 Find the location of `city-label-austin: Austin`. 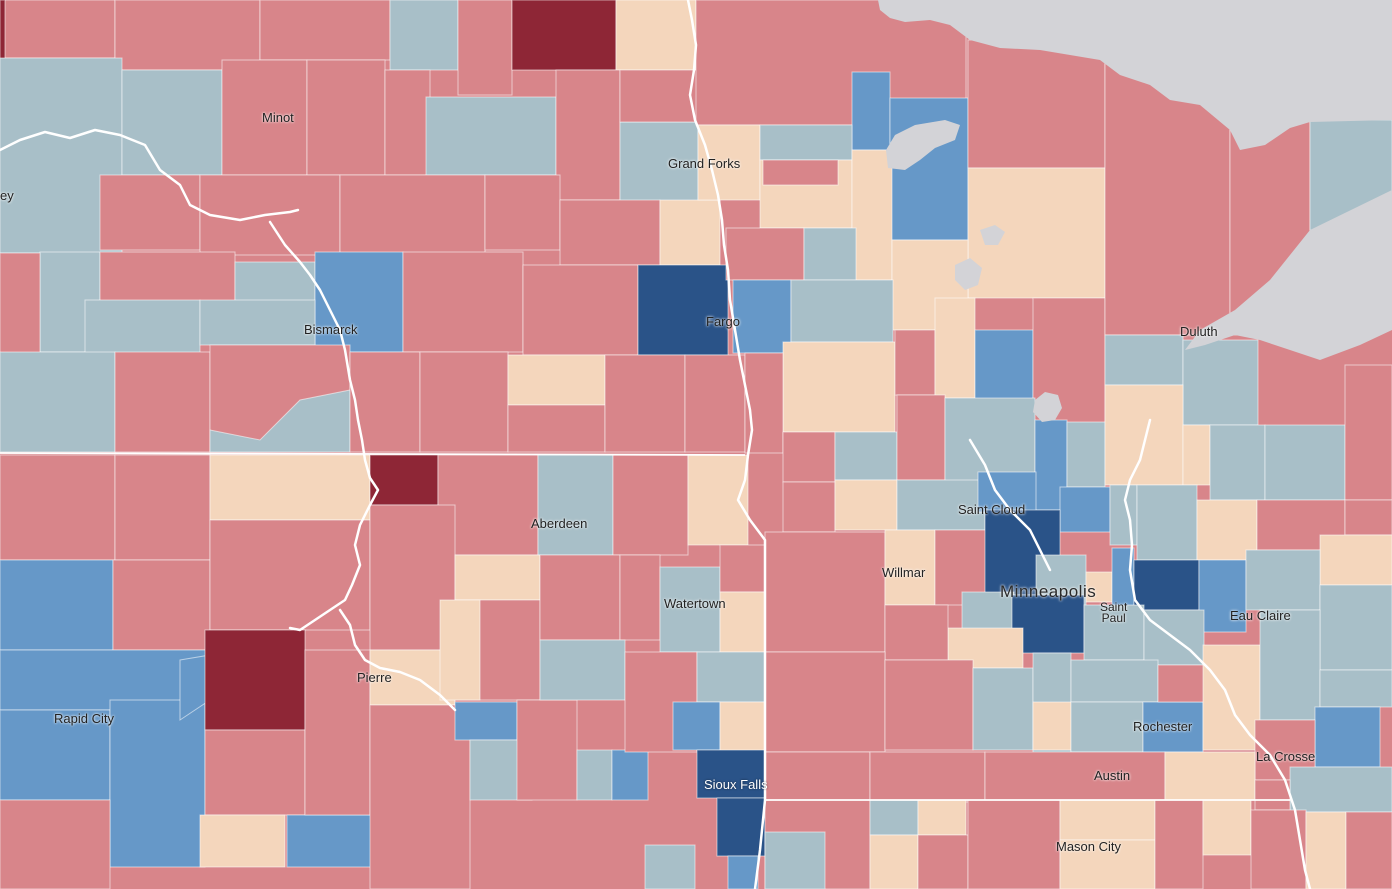

city-label-austin: Austin is located at coordinates (1112, 775).